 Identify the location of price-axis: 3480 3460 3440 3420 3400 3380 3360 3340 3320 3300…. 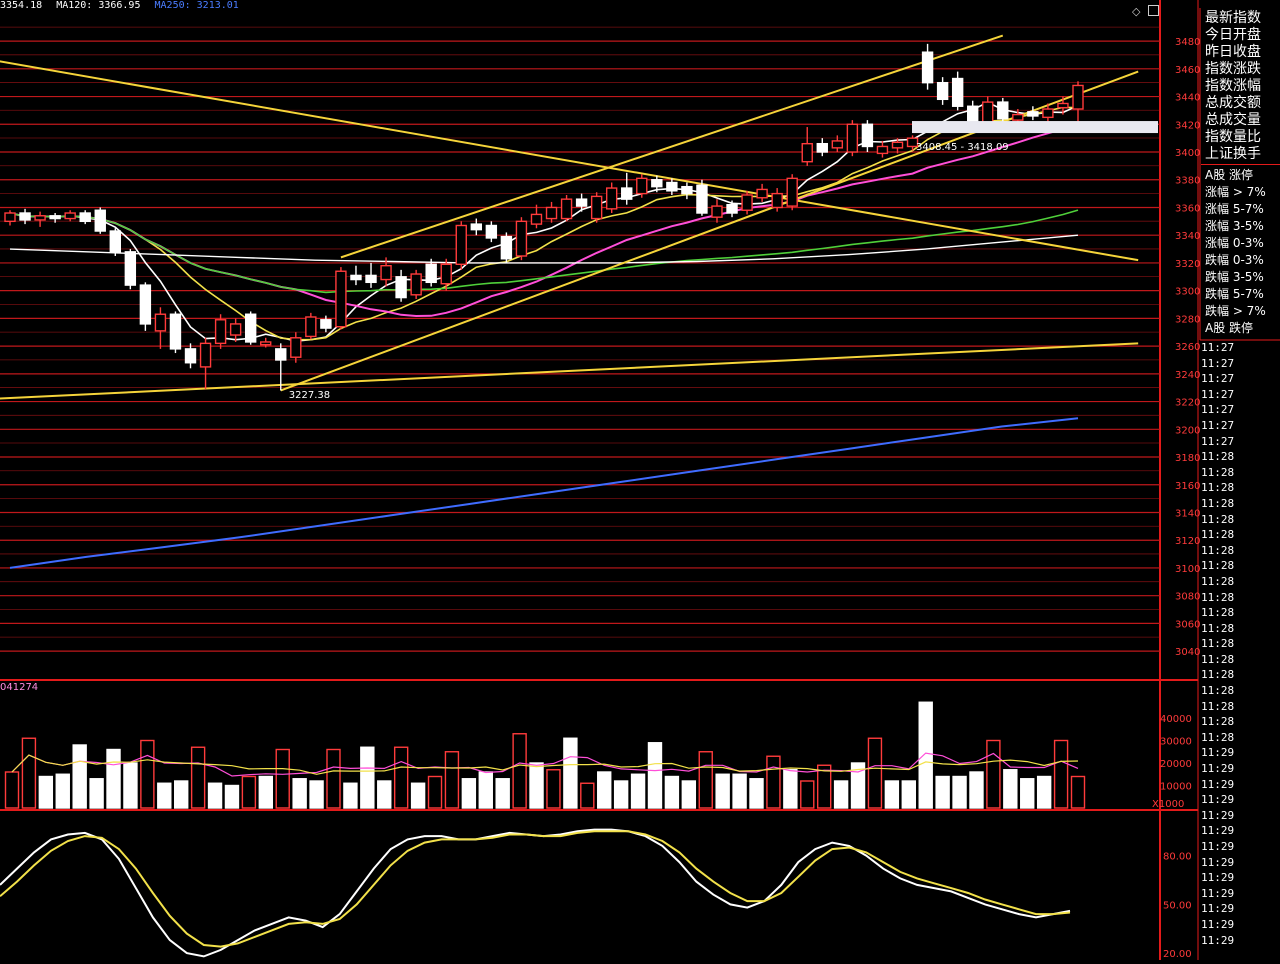
(1187, 347).